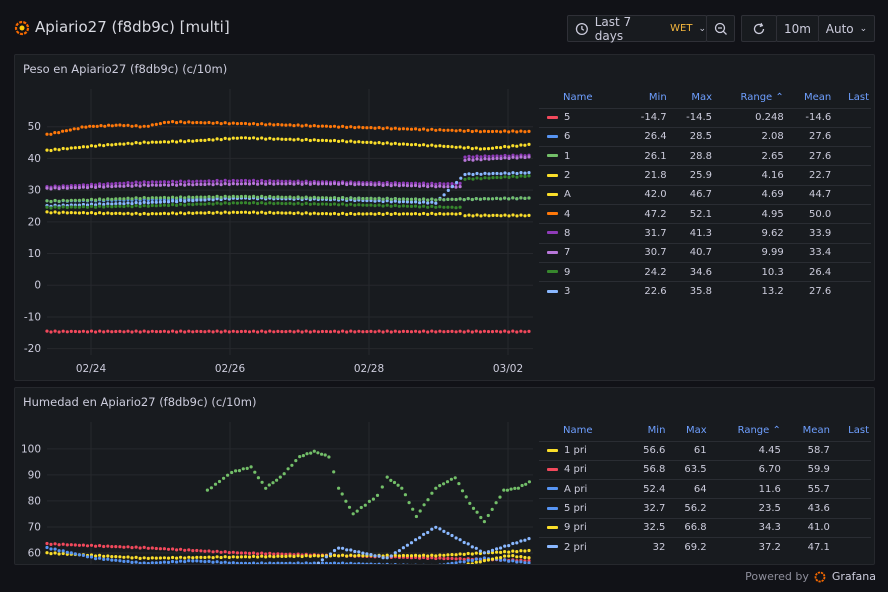  Describe the element at coordinates (705, 291) in the screenshot. I see `legend-row: 3 22.6 35.8 13.2 27.6` at that location.